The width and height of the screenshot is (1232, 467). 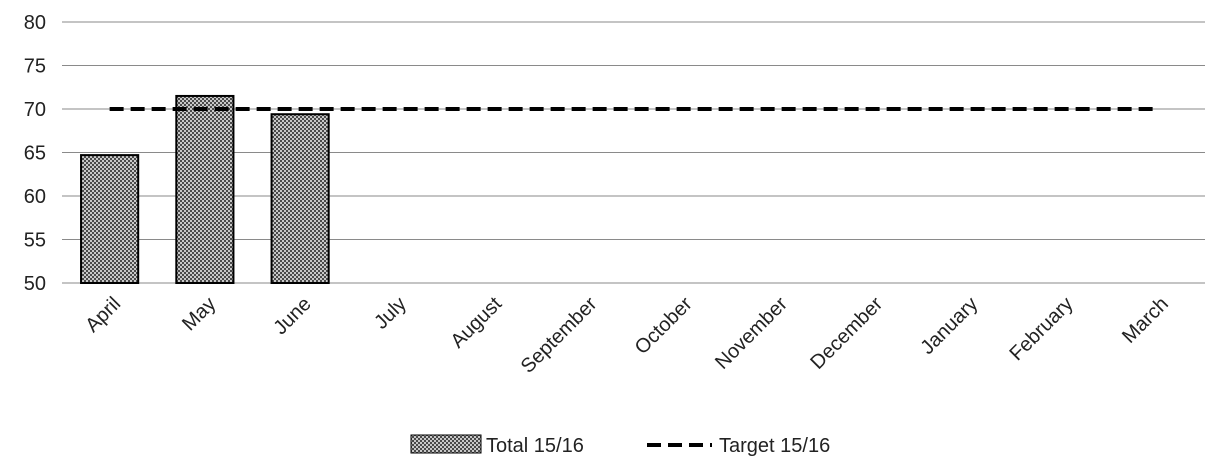 I want to click on x-tick-label: August, so click(x=477, y=323).